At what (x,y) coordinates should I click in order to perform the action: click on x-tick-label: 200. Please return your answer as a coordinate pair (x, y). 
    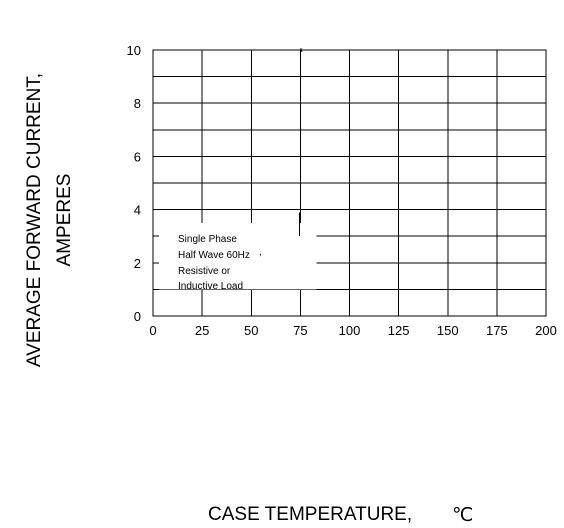
    Looking at the image, I should click on (546, 330).